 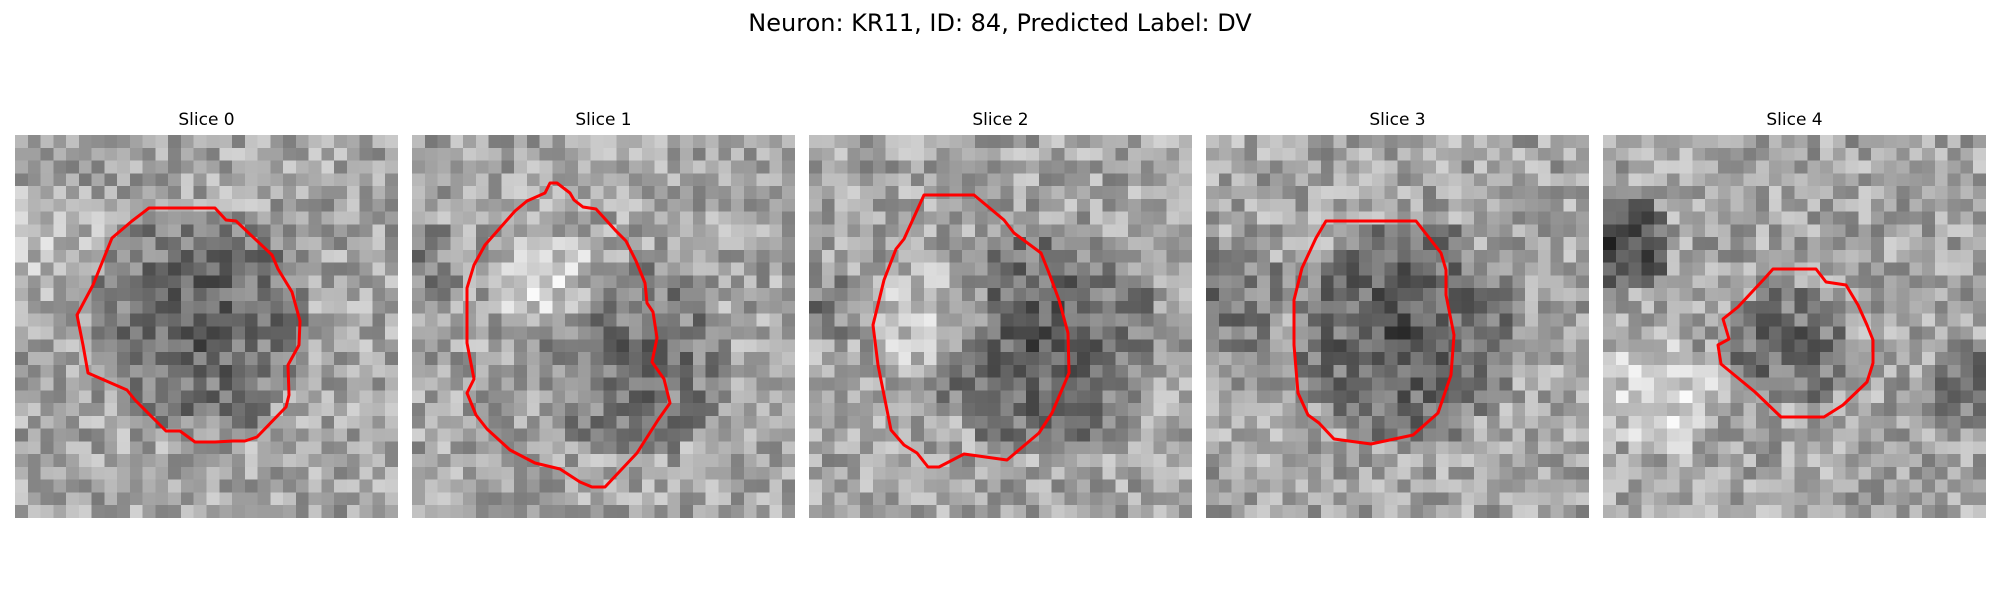 I want to click on slice-title: Slice 1, so click(x=603, y=120).